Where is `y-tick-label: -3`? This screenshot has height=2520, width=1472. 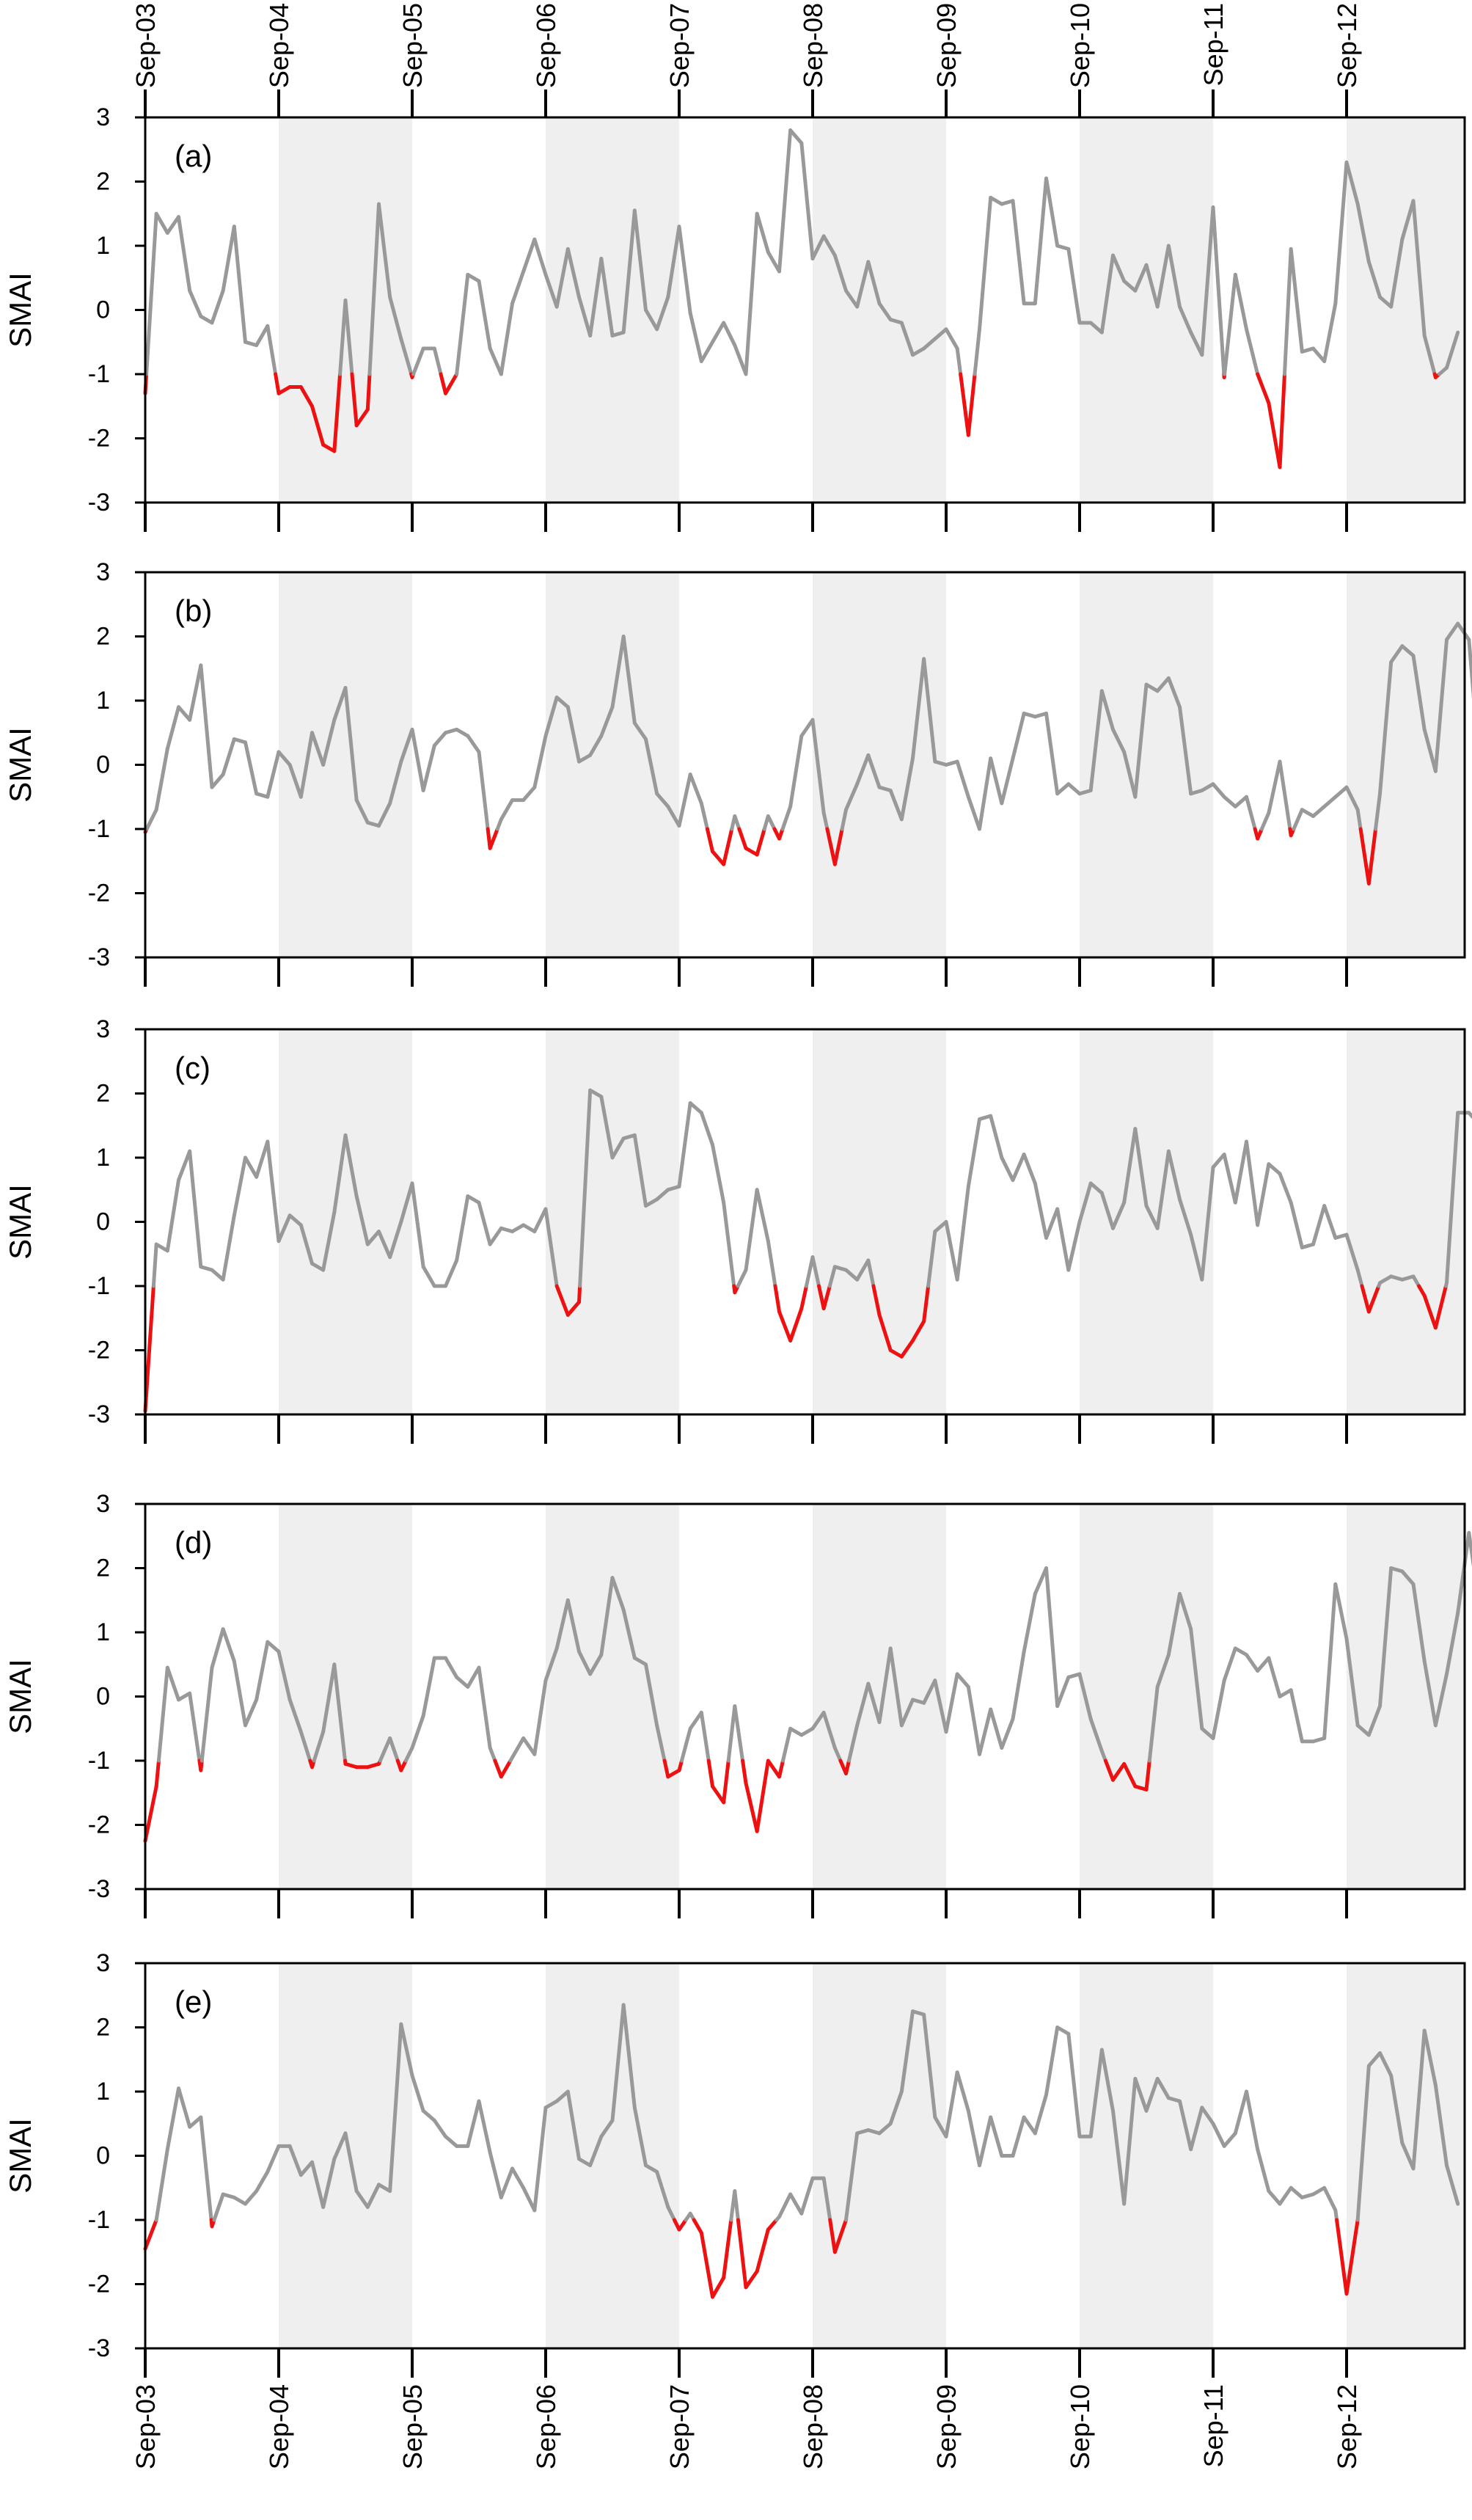 y-tick-label: -3 is located at coordinates (99, 502).